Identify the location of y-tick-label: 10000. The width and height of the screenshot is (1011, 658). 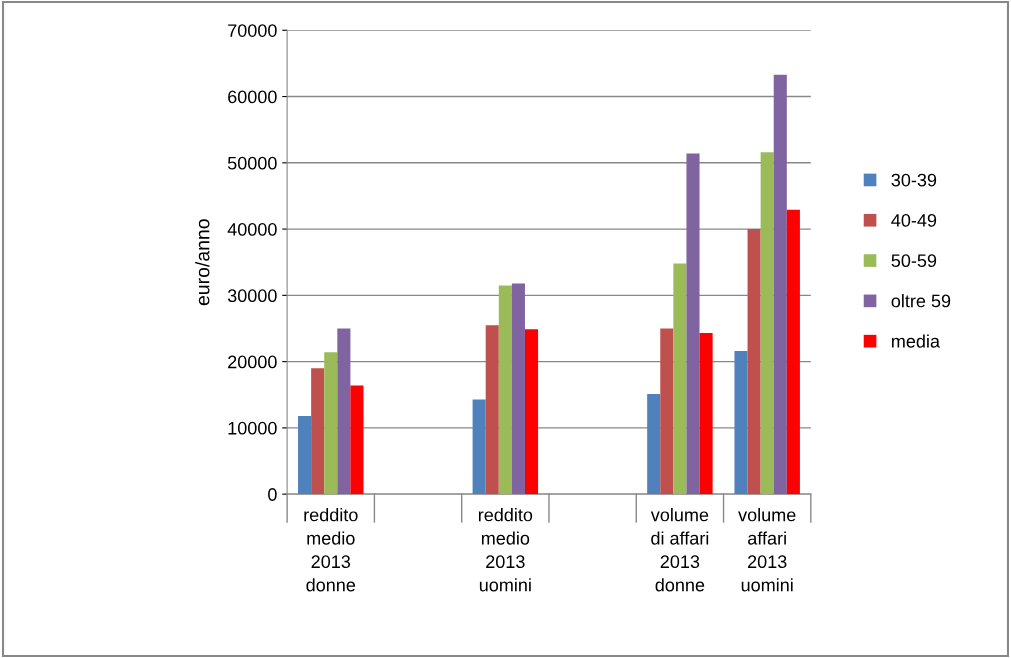
(252, 428).